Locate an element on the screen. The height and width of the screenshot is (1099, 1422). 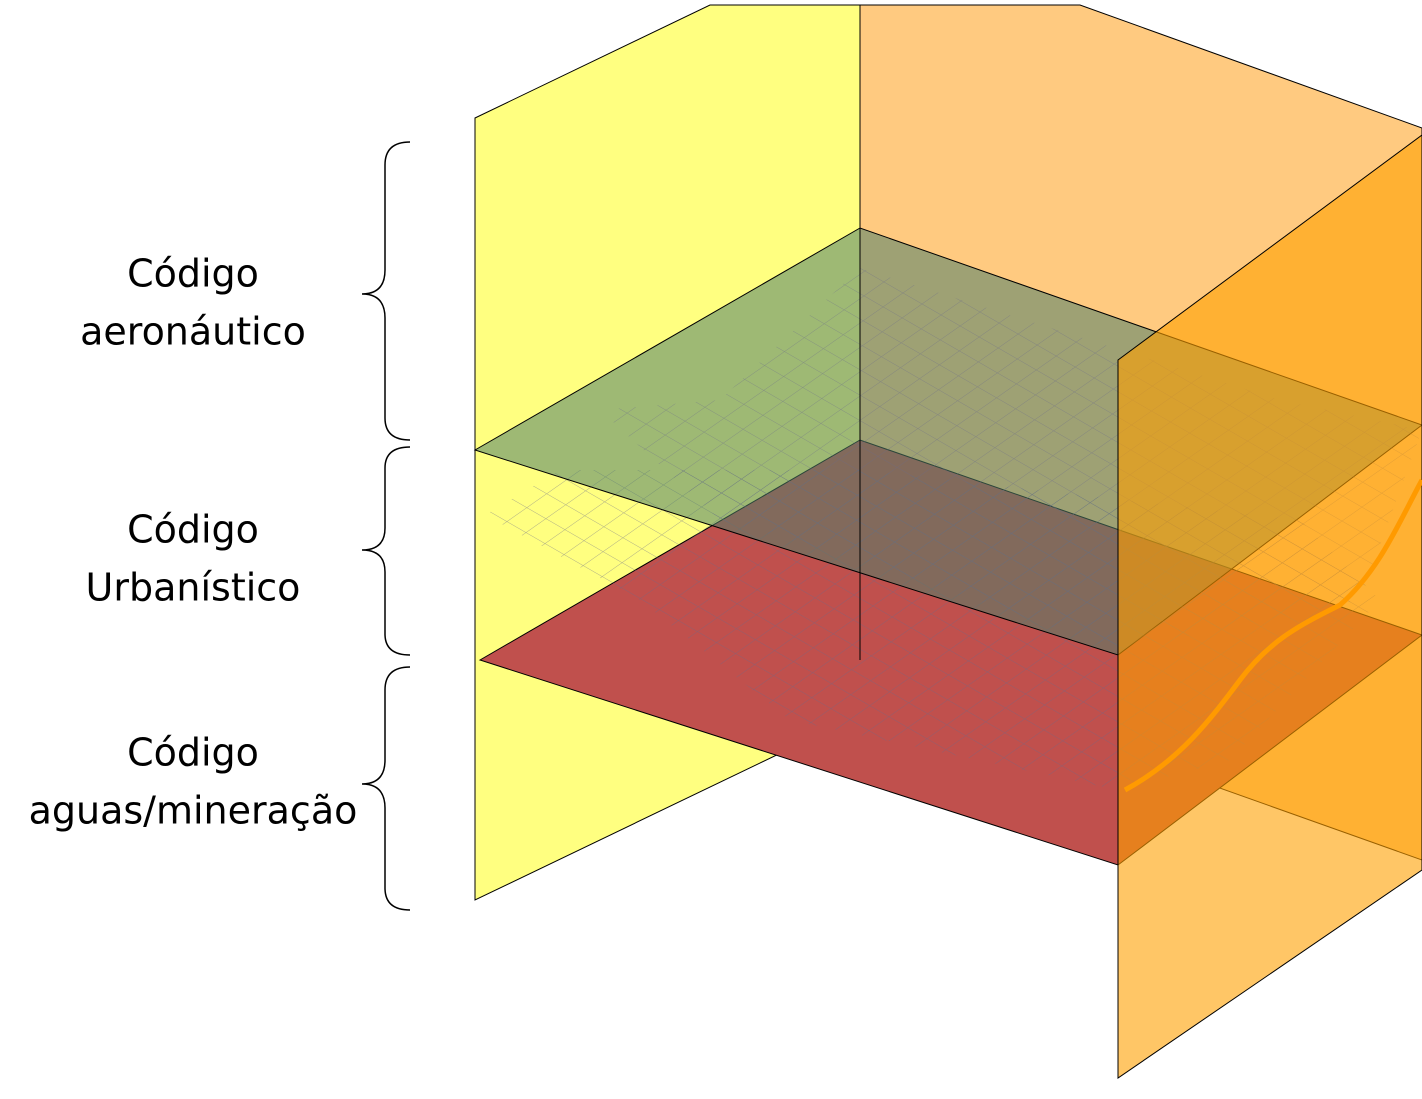
layer-label: aeronáutico is located at coordinates (193, 332).